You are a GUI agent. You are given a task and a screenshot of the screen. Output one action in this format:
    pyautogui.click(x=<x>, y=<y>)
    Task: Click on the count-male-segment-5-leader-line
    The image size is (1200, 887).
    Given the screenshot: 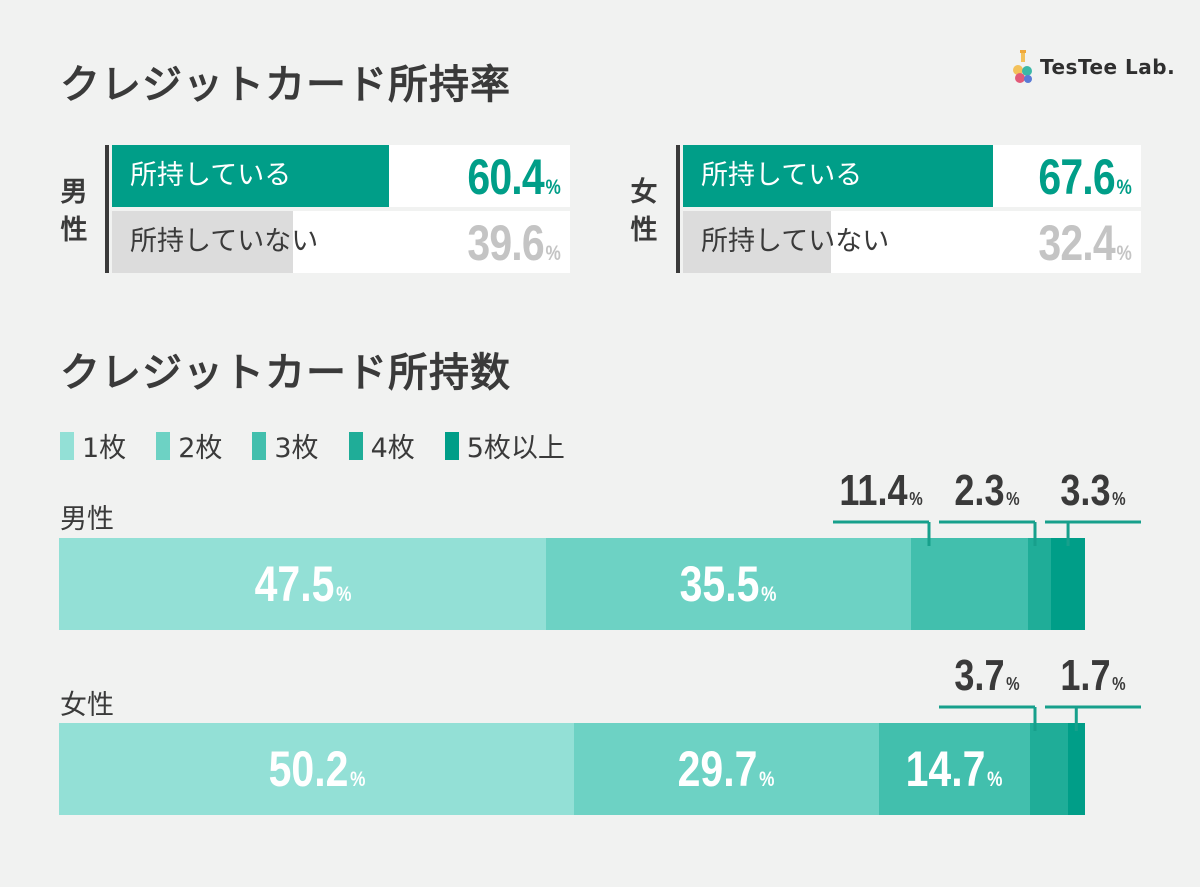 What is the action you would take?
    pyautogui.click(x=1093, y=533)
    